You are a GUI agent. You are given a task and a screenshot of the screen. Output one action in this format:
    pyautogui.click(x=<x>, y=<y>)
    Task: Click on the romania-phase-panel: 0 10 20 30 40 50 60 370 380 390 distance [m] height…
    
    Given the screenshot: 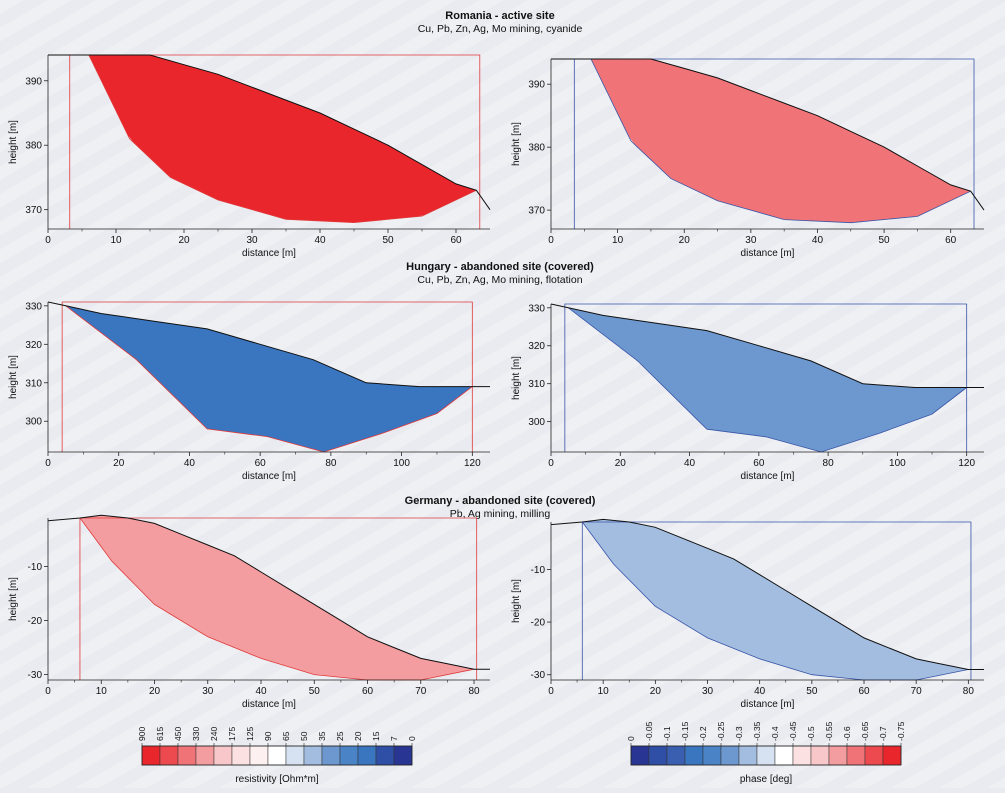 What is the action you would take?
    pyautogui.click(x=748, y=158)
    